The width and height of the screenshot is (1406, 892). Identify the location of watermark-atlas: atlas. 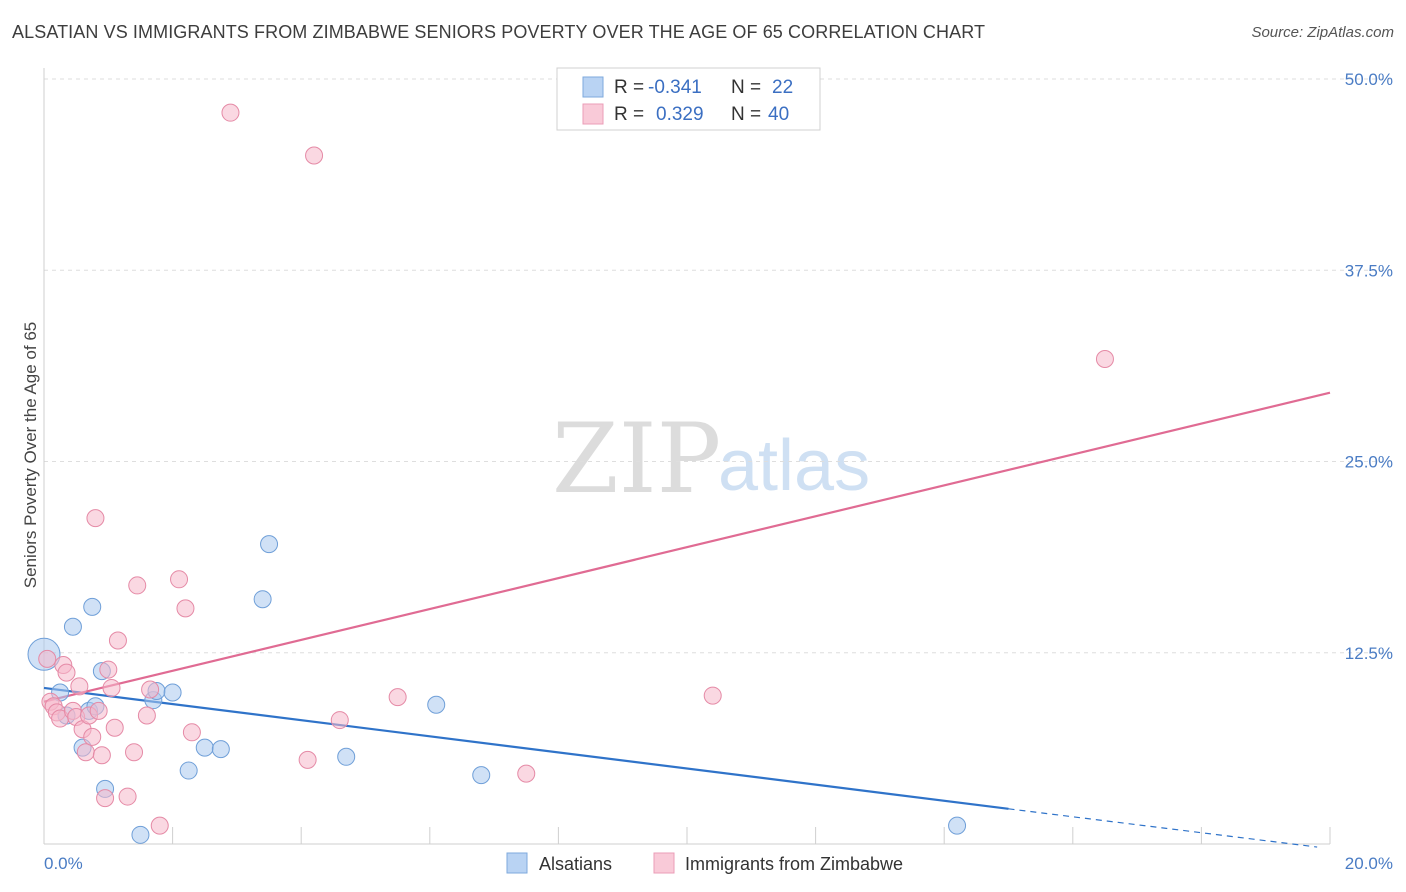
(794, 466).